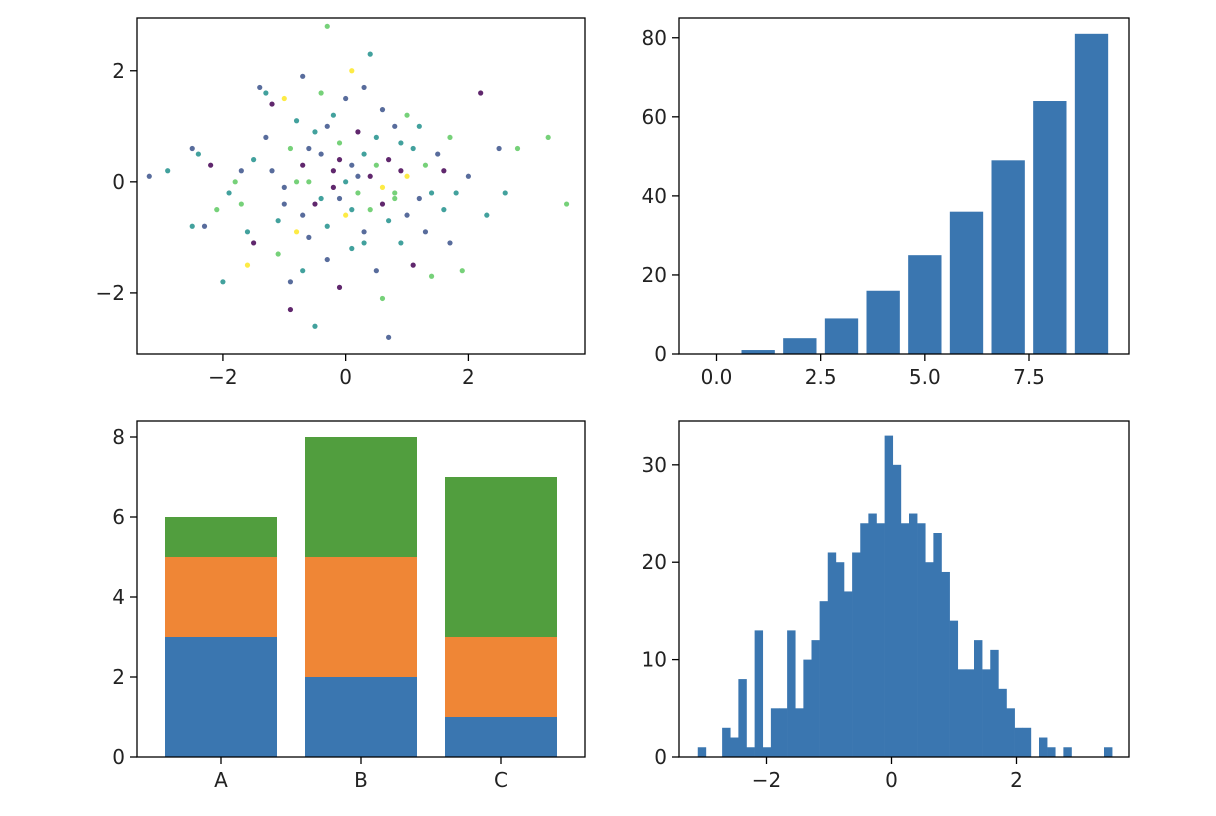 The width and height of the screenshot is (1216, 816). What do you see at coordinates (654, 275) in the screenshot?
I see `squares-y-tick-label: 20` at bounding box center [654, 275].